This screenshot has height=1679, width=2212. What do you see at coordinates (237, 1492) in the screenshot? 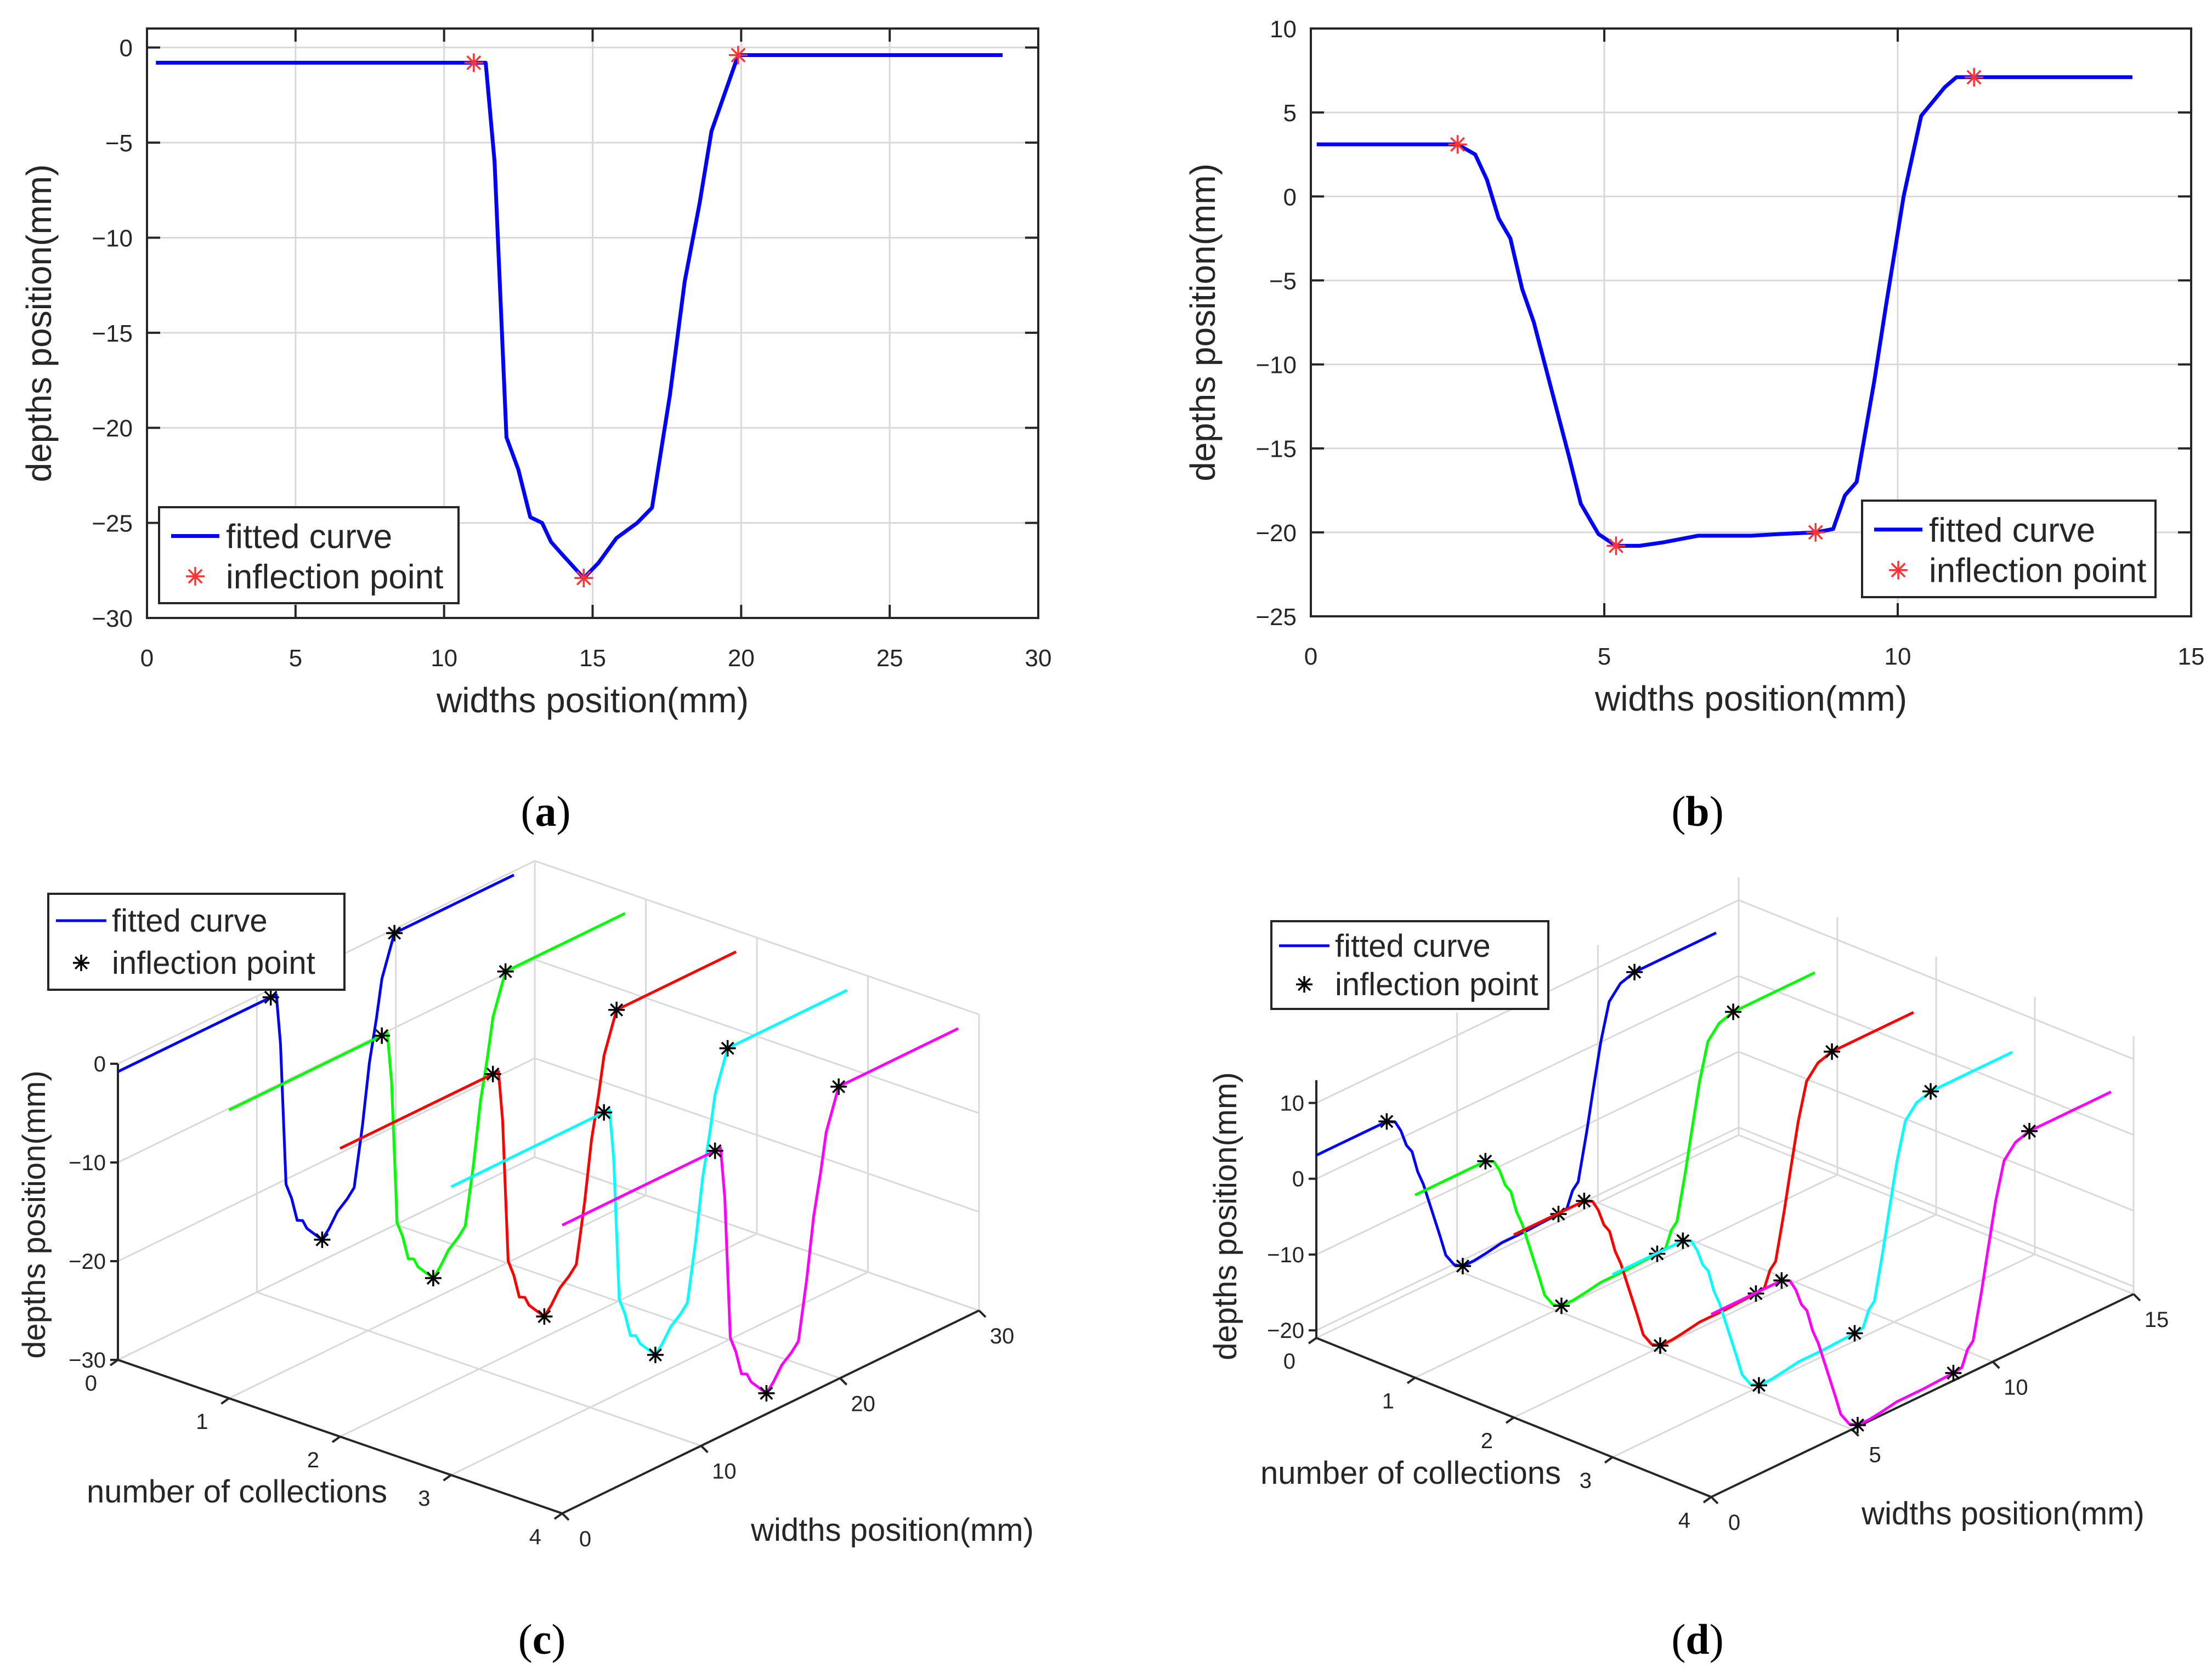
I see `collections-axis-label: number of collections` at bounding box center [237, 1492].